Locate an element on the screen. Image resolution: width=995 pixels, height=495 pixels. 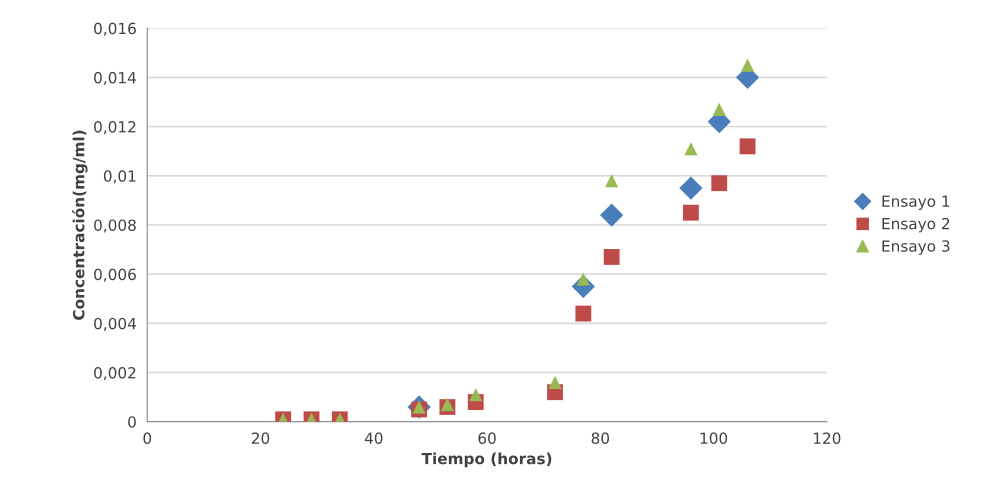
y-tick-label: 0,004 is located at coordinates (115, 324).